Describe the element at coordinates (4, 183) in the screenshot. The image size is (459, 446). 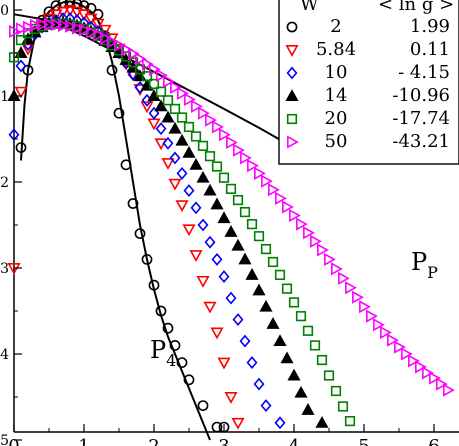
I see `y-tick-label: 2` at that location.